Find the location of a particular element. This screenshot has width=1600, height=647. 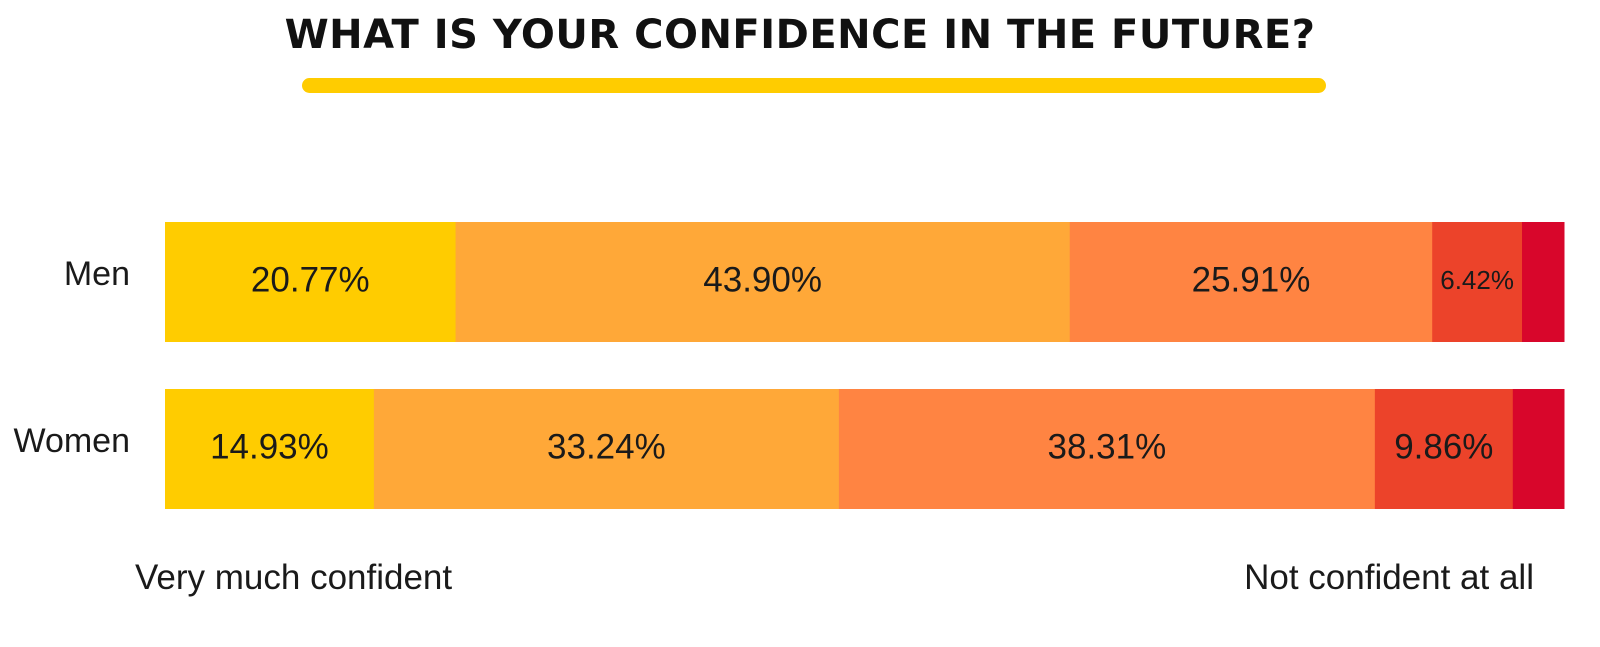

data-label-men-3: 25.91% is located at coordinates (1251, 279).